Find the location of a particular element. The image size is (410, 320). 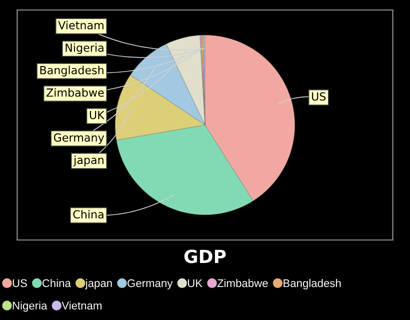

slice-label: UK is located at coordinates (97, 115).